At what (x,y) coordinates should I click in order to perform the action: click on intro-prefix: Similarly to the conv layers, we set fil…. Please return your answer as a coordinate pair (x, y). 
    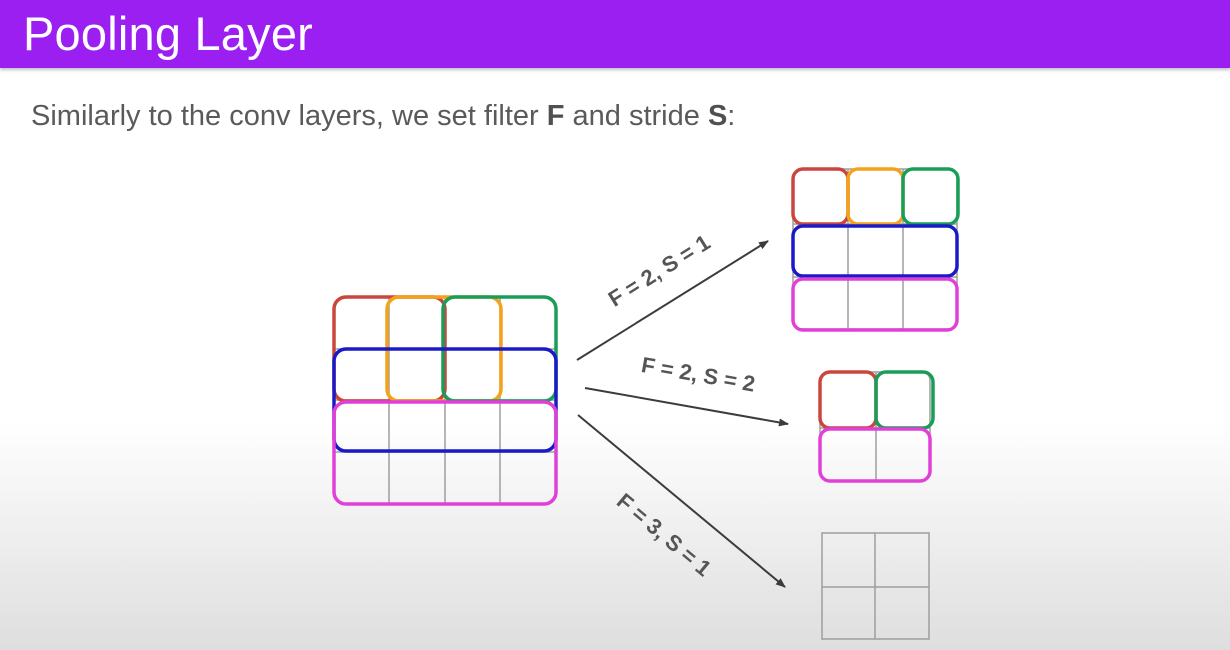
    Looking at the image, I should click on (289, 116).